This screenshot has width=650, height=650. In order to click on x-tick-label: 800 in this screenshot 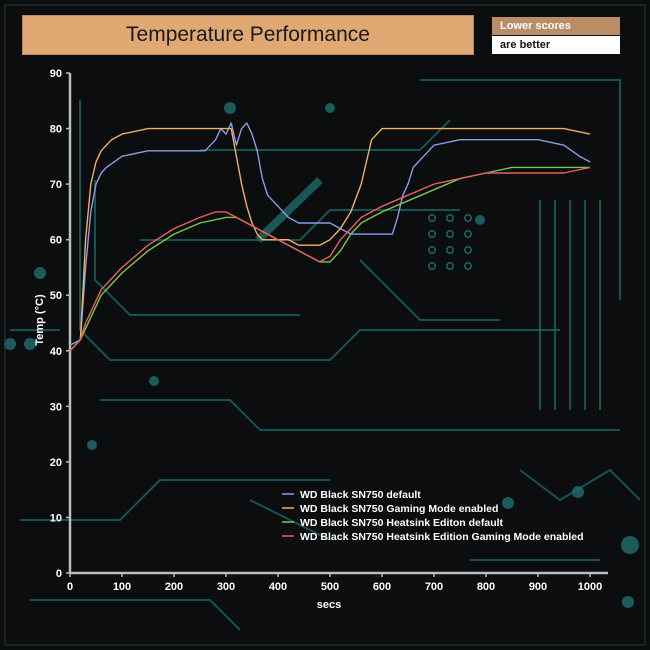, I will do `click(486, 587)`.